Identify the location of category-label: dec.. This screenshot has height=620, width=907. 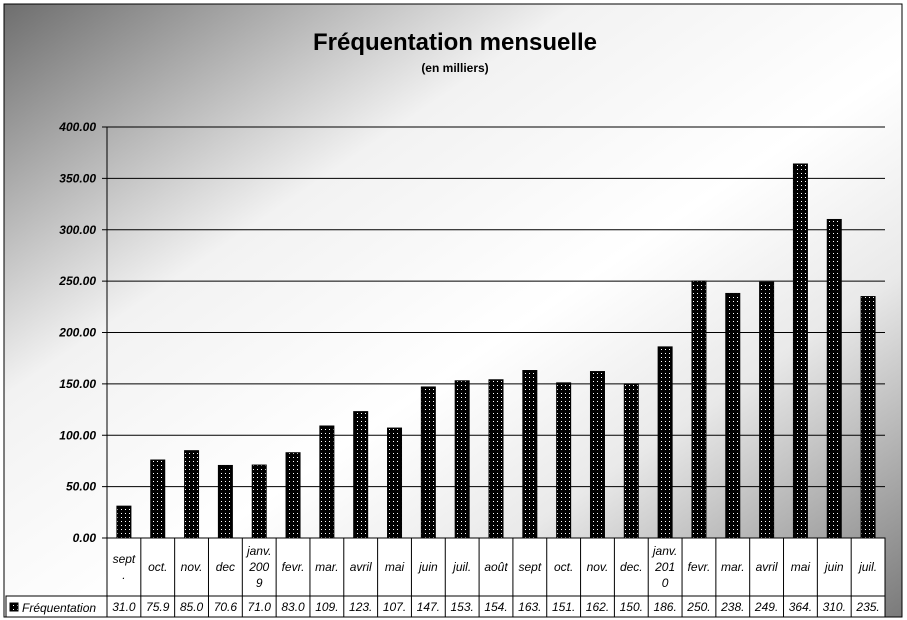
(631, 567).